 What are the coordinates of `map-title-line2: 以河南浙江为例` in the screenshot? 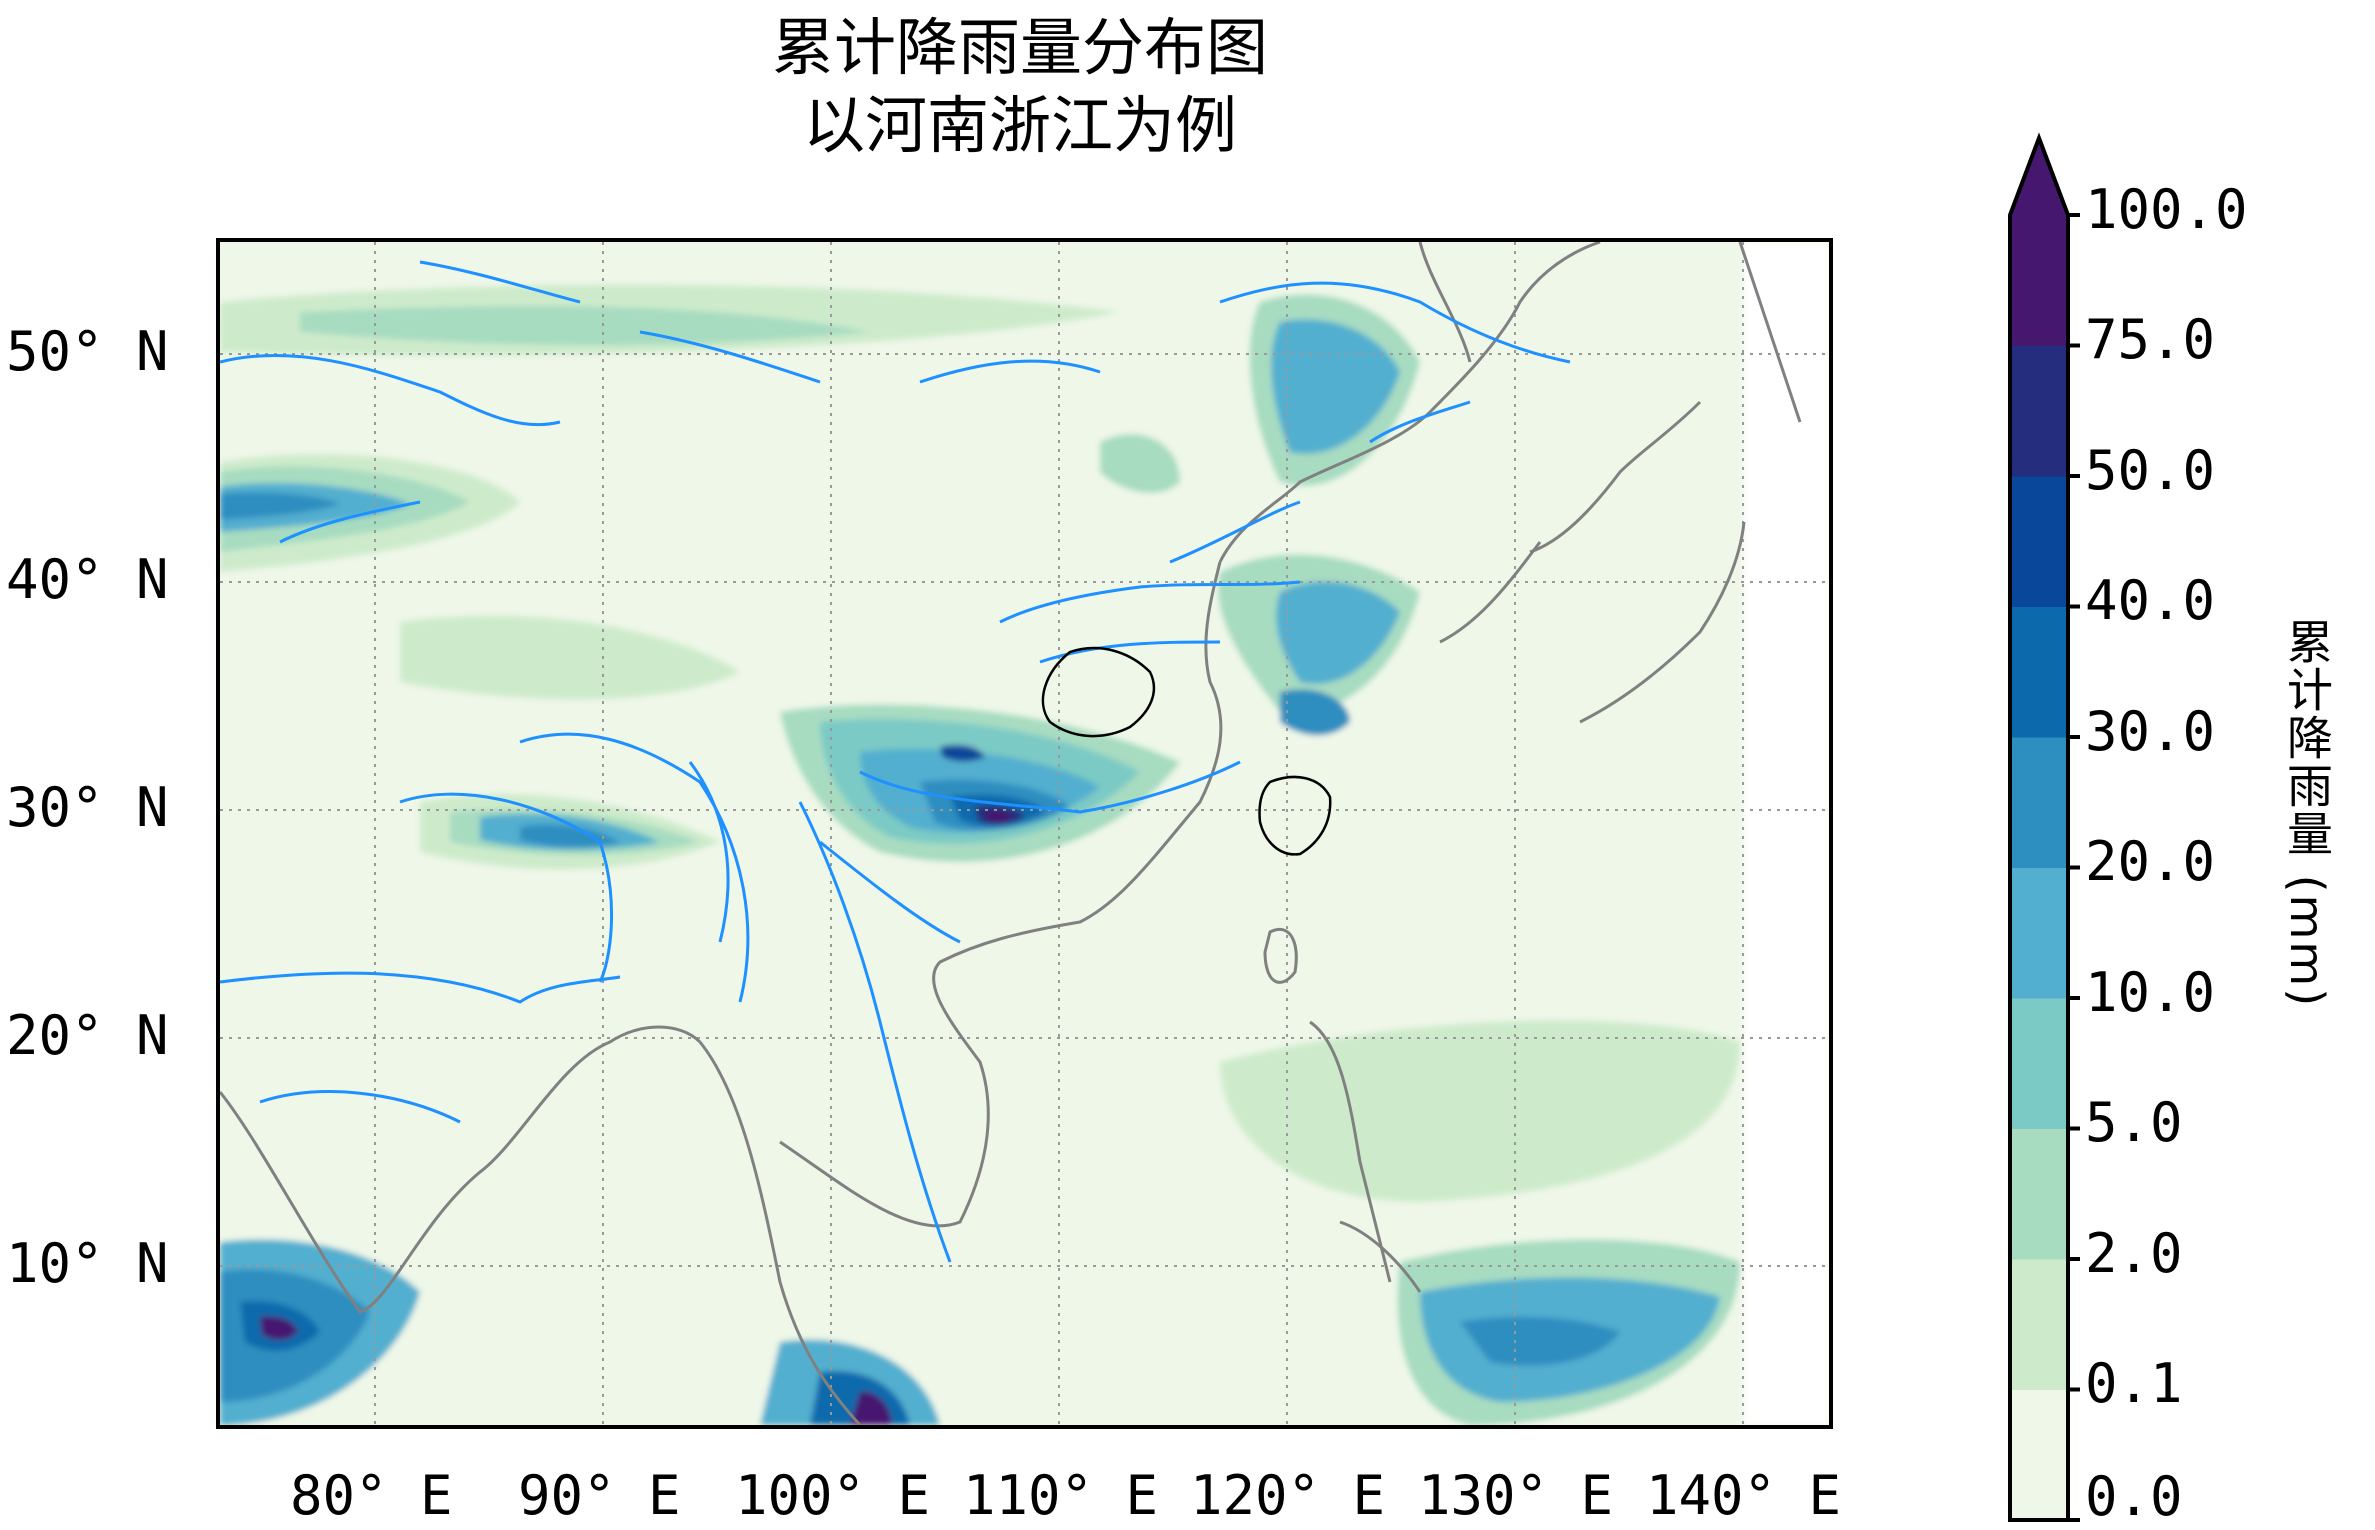 It's located at (1019, 125).